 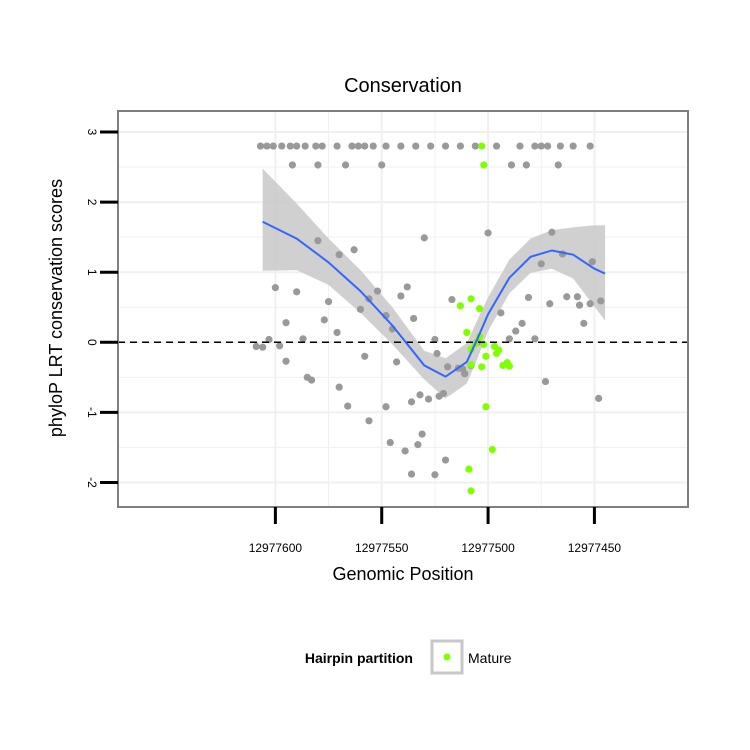 I want to click on x-tick-label: 12977450, so click(x=595, y=548).